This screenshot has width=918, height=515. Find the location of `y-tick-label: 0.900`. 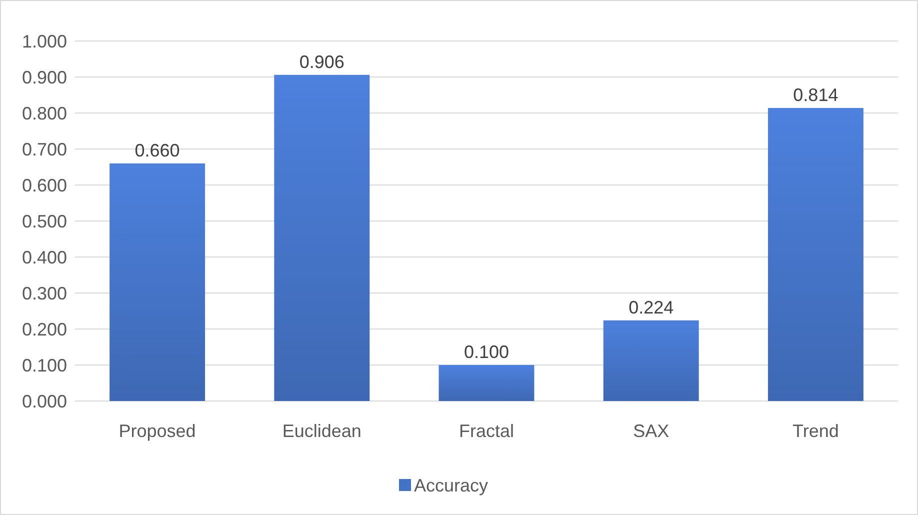

y-tick-label: 0.900 is located at coordinates (44, 77).